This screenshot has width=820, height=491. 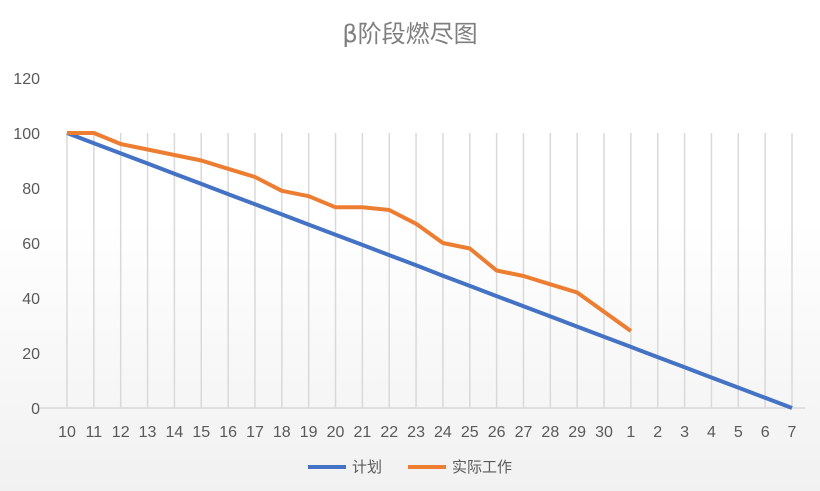 I want to click on x-tick-label: 18, so click(x=282, y=432).